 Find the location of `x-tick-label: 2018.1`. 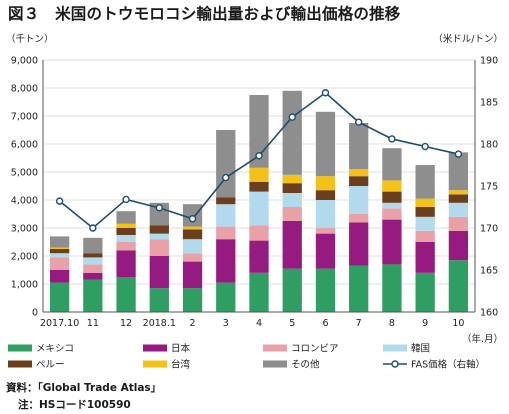

x-tick-label: 2018.1 is located at coordinates (159, 323).